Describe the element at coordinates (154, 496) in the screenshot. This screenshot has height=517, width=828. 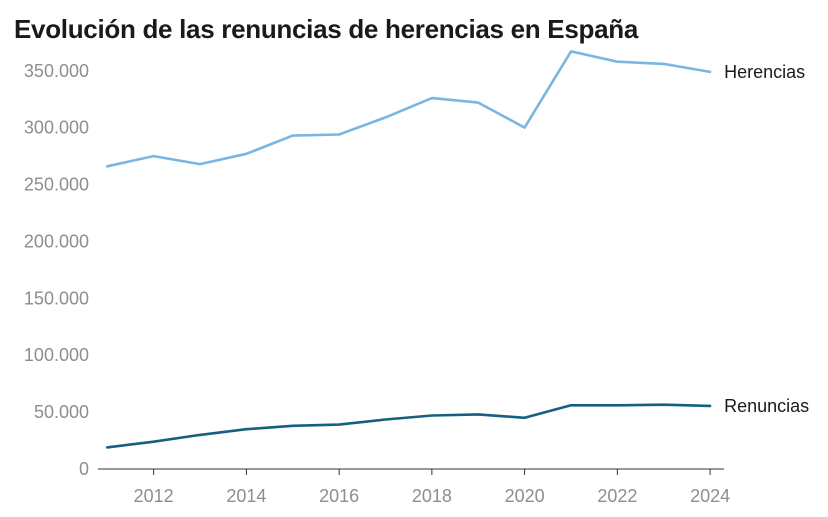
I see `x-tick-label: 2012` at that location.